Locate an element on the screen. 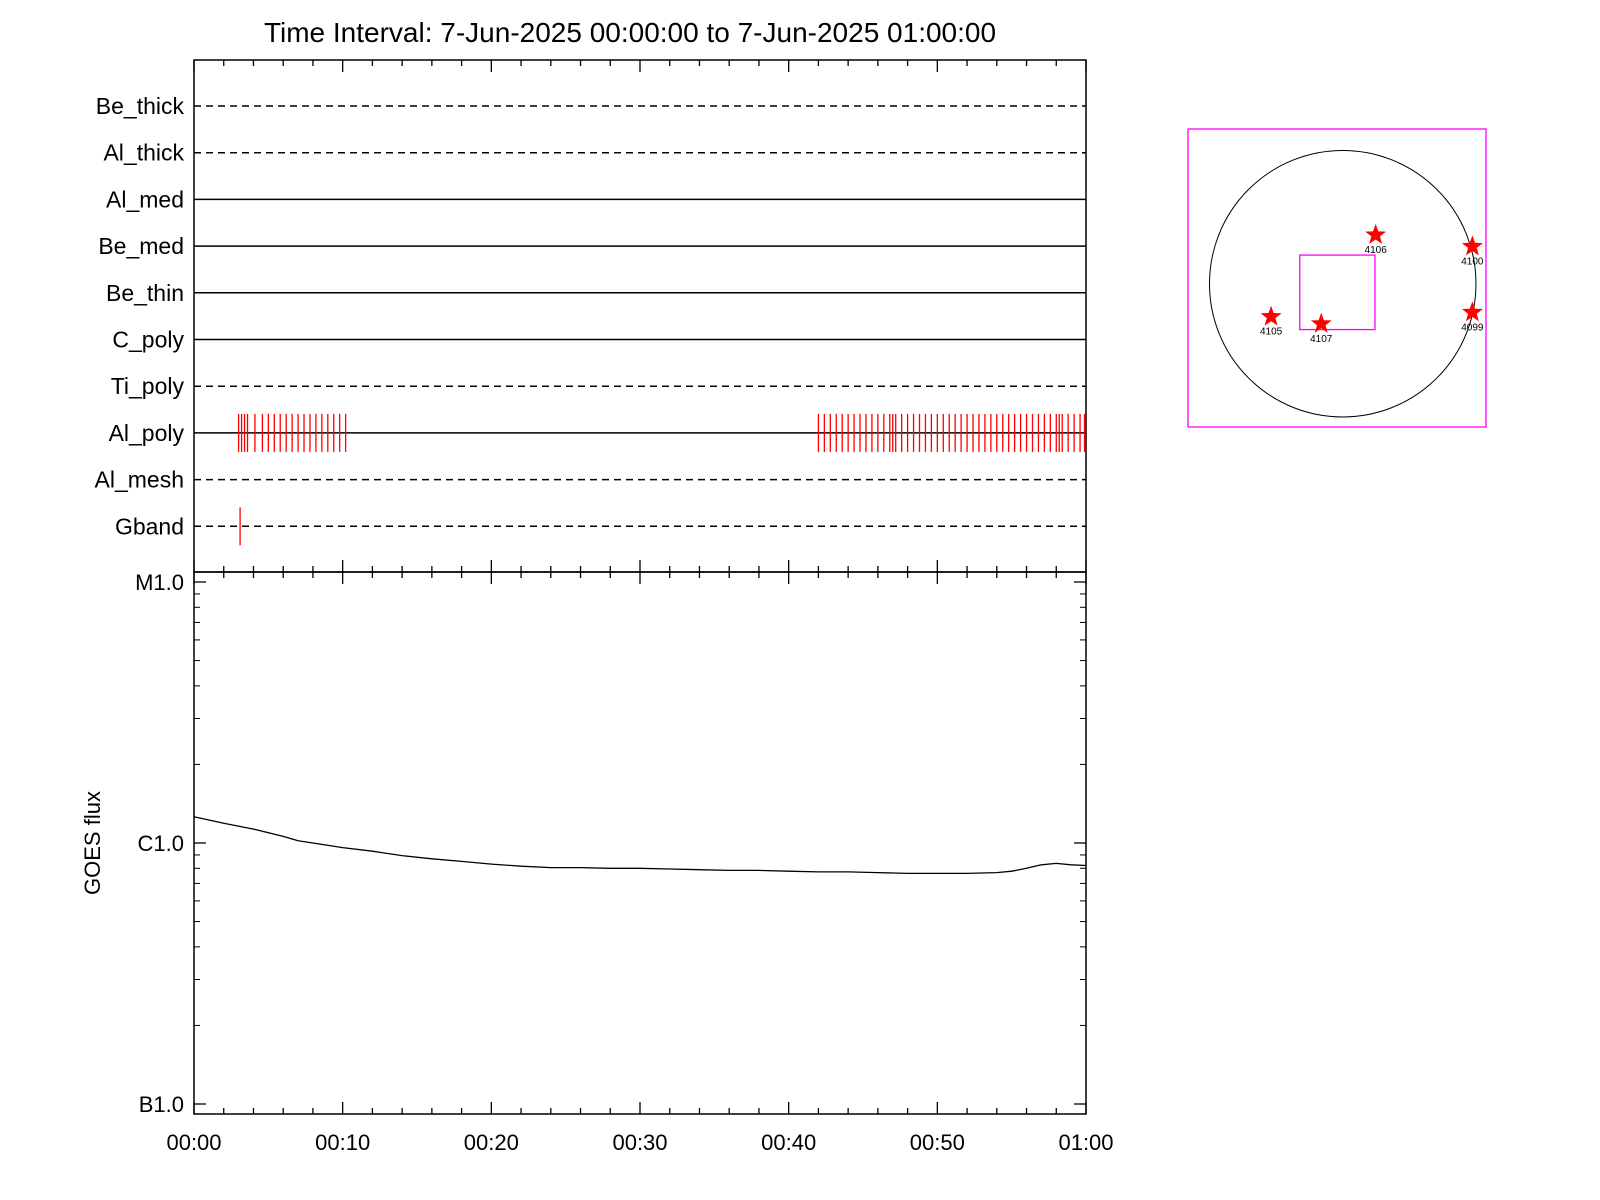 This screenshot has width=1600, height=1200. disk-map: 4106 4100 4105 4107 4099 is located at coordinates (1337, 278).